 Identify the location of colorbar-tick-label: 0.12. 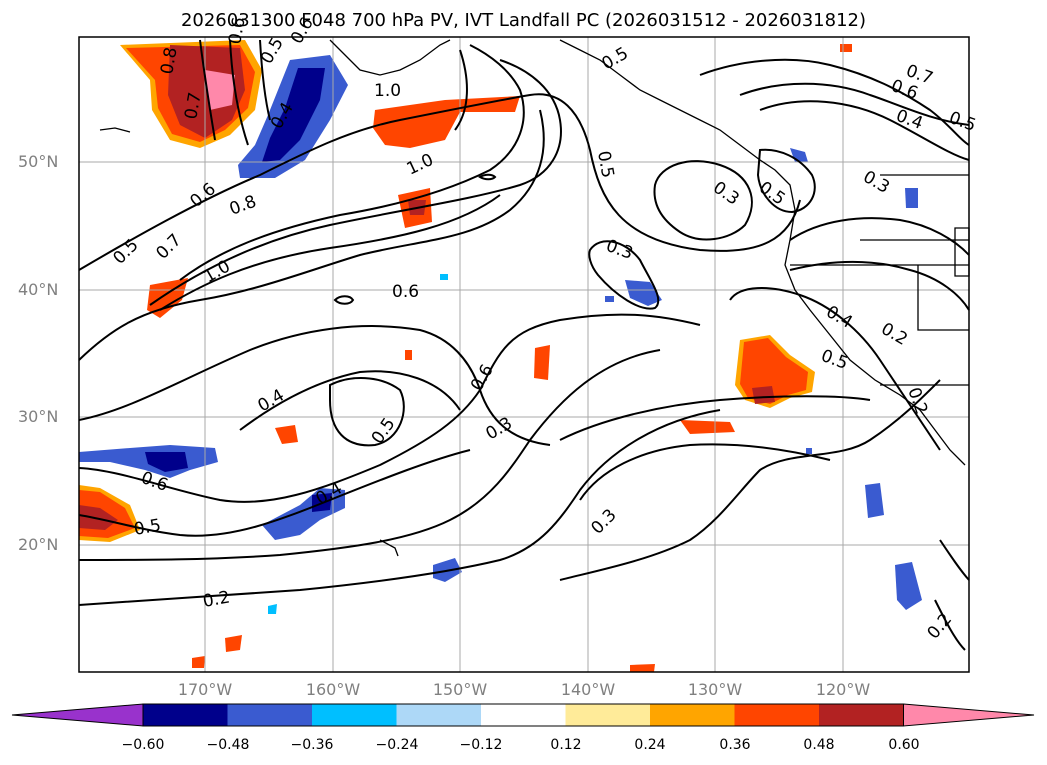
(566, 745).